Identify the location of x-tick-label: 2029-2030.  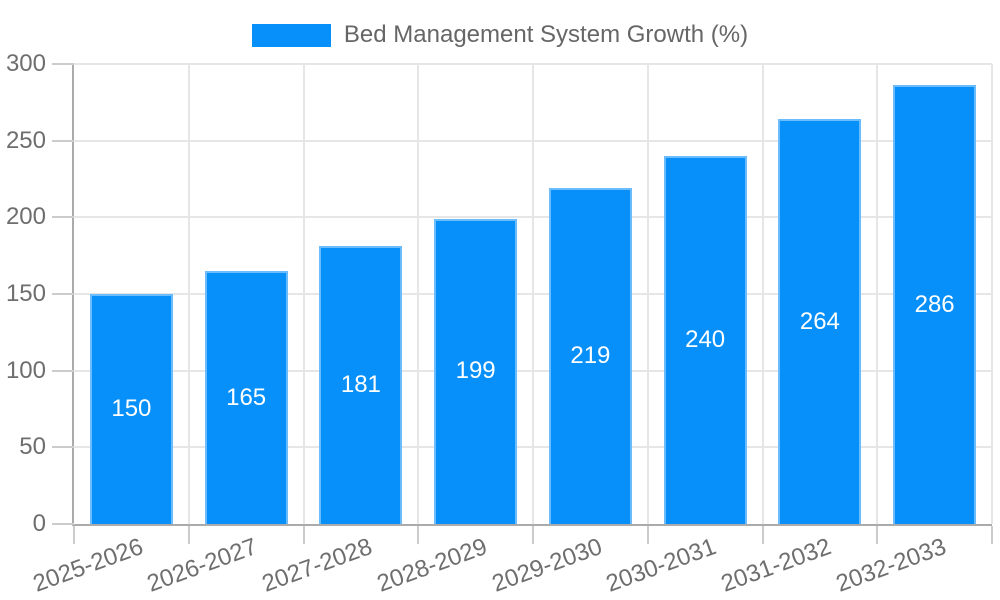
(547, 565).